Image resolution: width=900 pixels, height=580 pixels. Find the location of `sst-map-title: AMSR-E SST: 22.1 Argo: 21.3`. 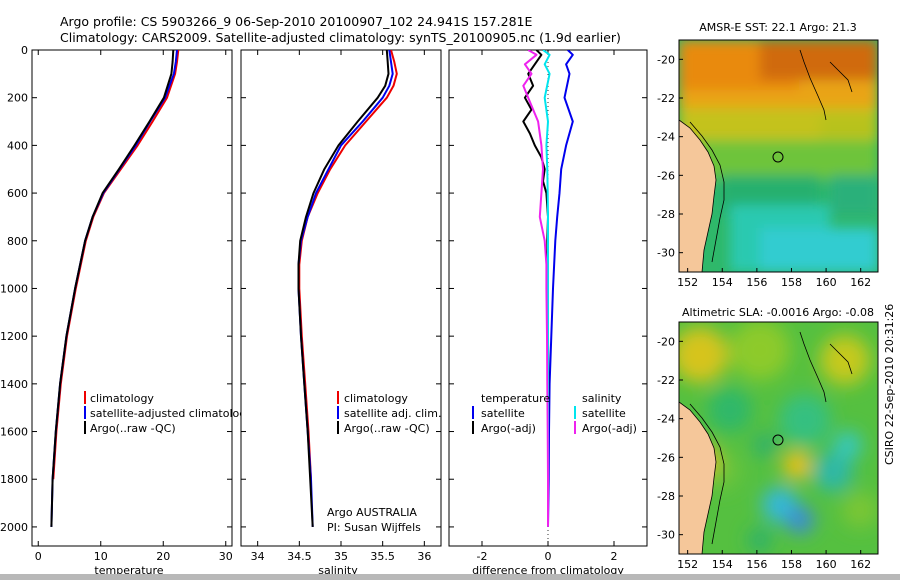

sst-map-title: AMSR-E SST: 22.1 Argo: 21.3 is located at coordinates (778, 27).